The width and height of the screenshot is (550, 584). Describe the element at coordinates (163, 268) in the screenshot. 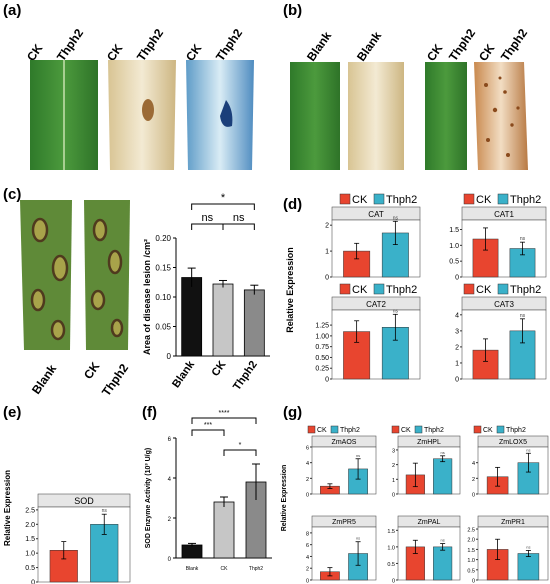

I see `y-tick-label: 0.15` at that location.